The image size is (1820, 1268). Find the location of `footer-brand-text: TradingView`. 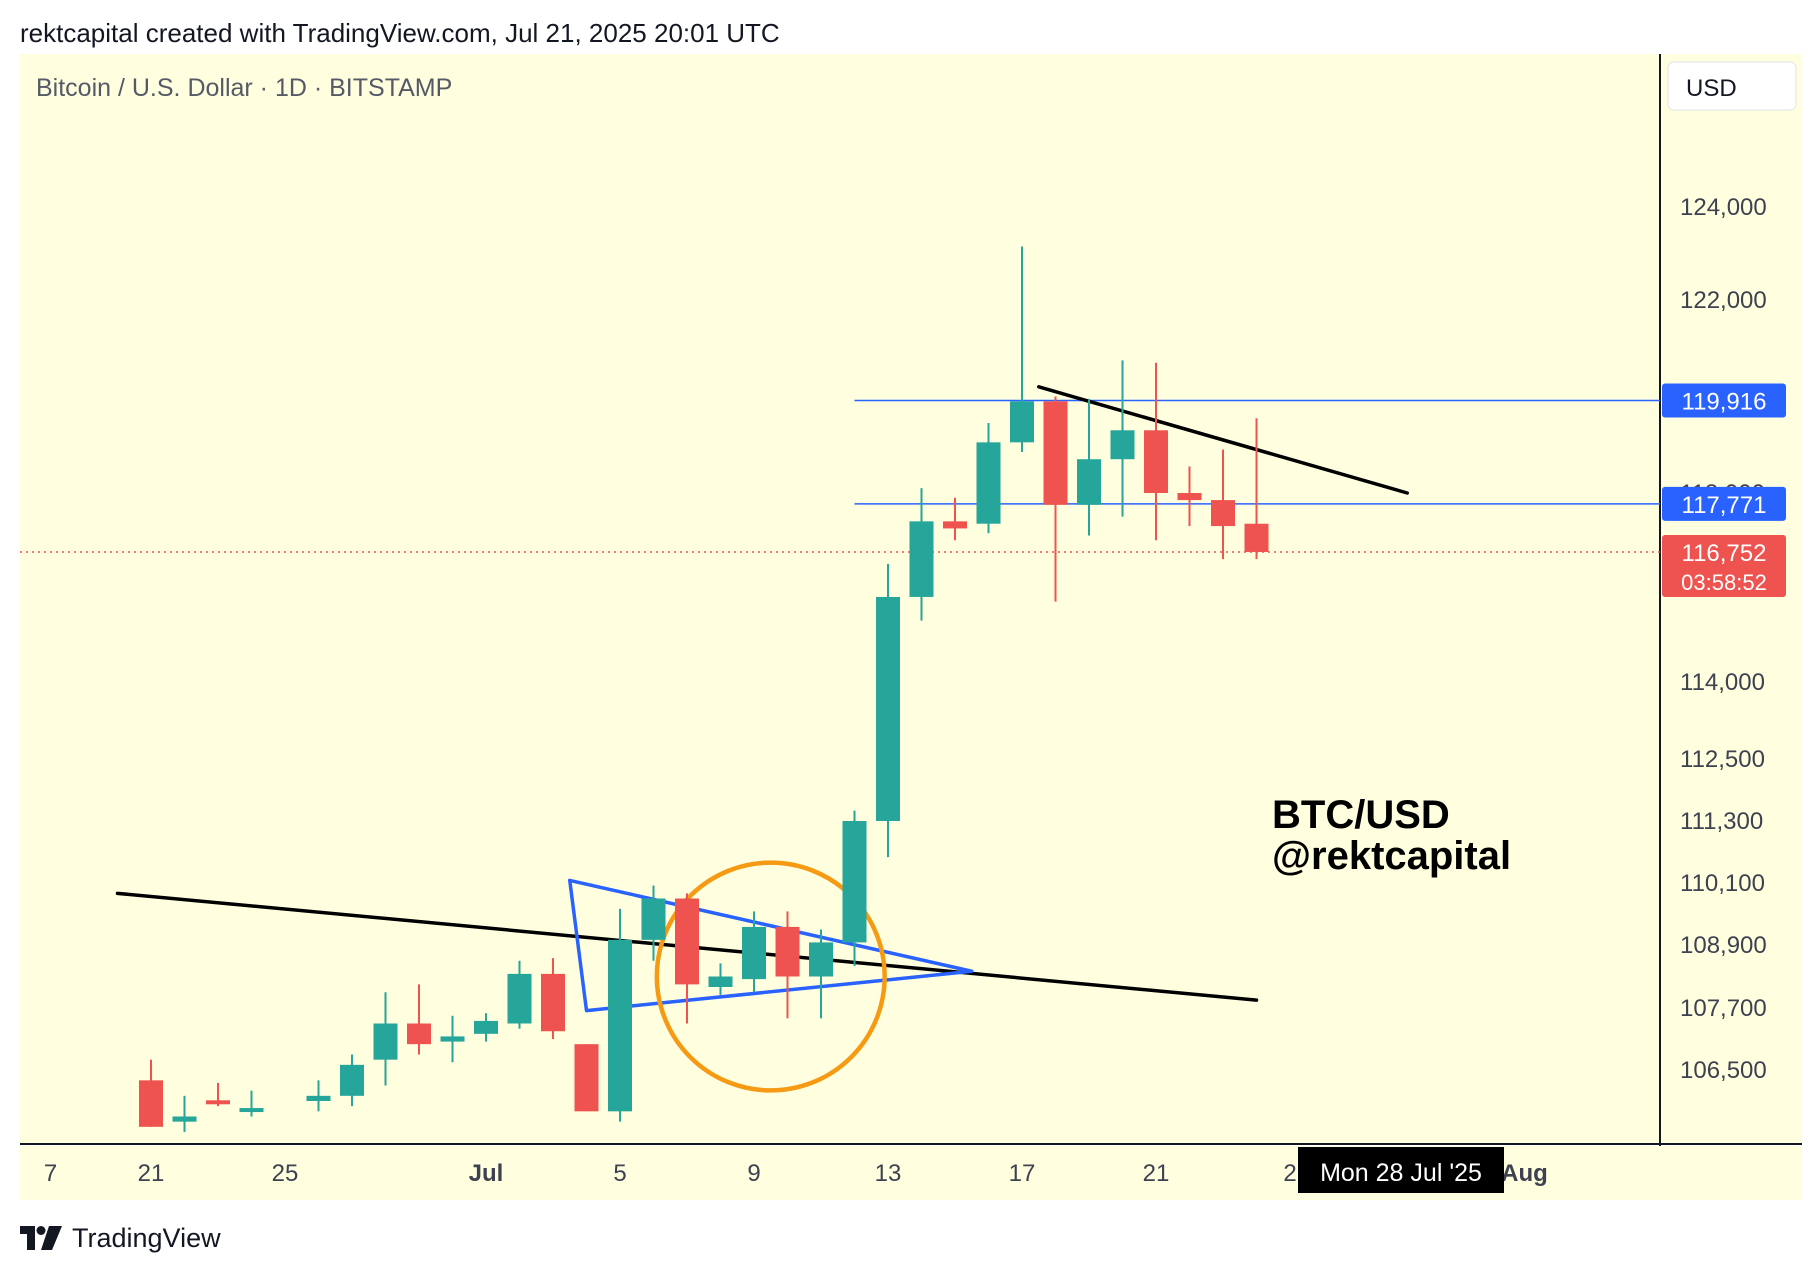

footer-brand-text: TradingView is located at coordinates (146, 1237).